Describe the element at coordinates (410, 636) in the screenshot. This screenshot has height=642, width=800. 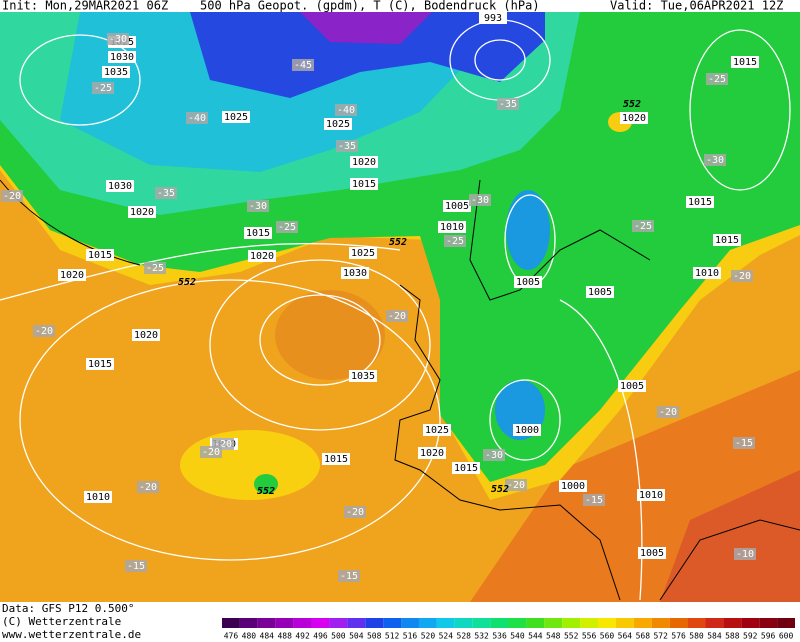
I see `colorbar-label: 516` at that location.